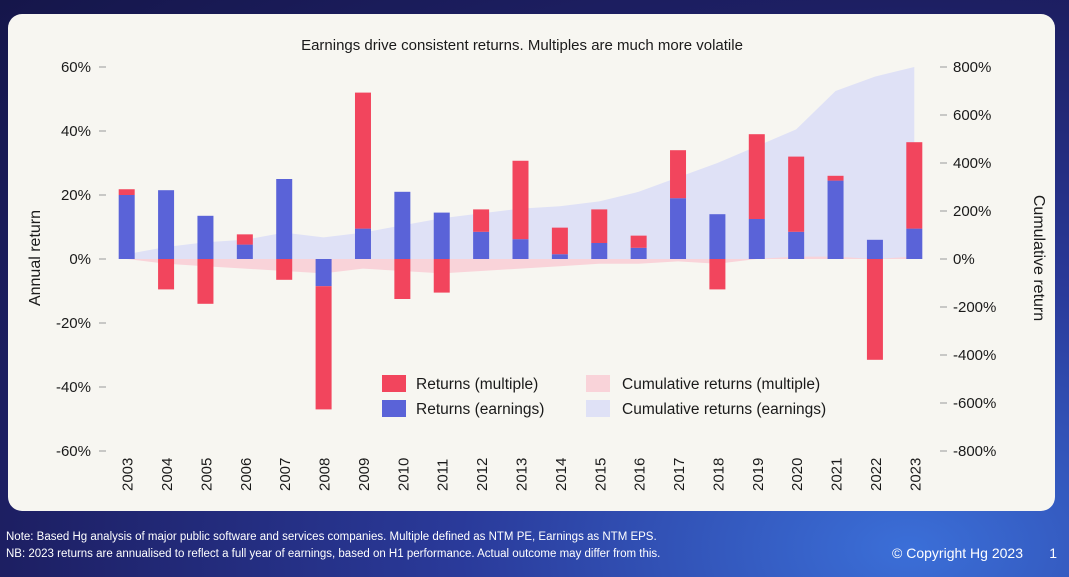  What do you see at coordinates (285, 474) in the screenshot?
I see `x-tick-label-2007: 2007` at bounding box center [285, 474].